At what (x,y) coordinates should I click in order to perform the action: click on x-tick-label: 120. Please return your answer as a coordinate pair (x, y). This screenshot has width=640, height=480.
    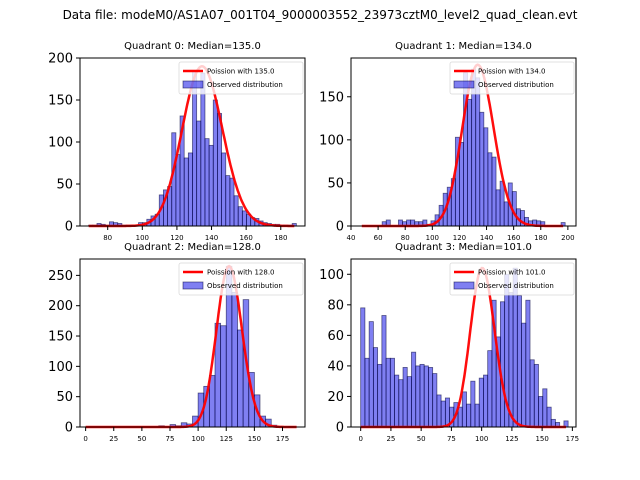
    Looking at the image, I should click on (459, 238).